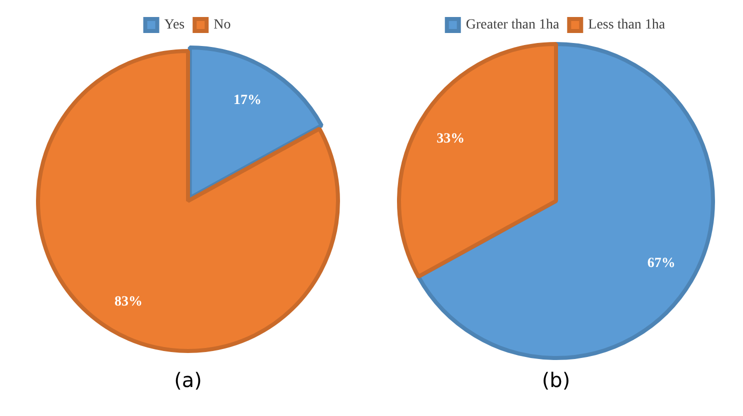  I want to click on data-label: 17%, so click(248, 100).